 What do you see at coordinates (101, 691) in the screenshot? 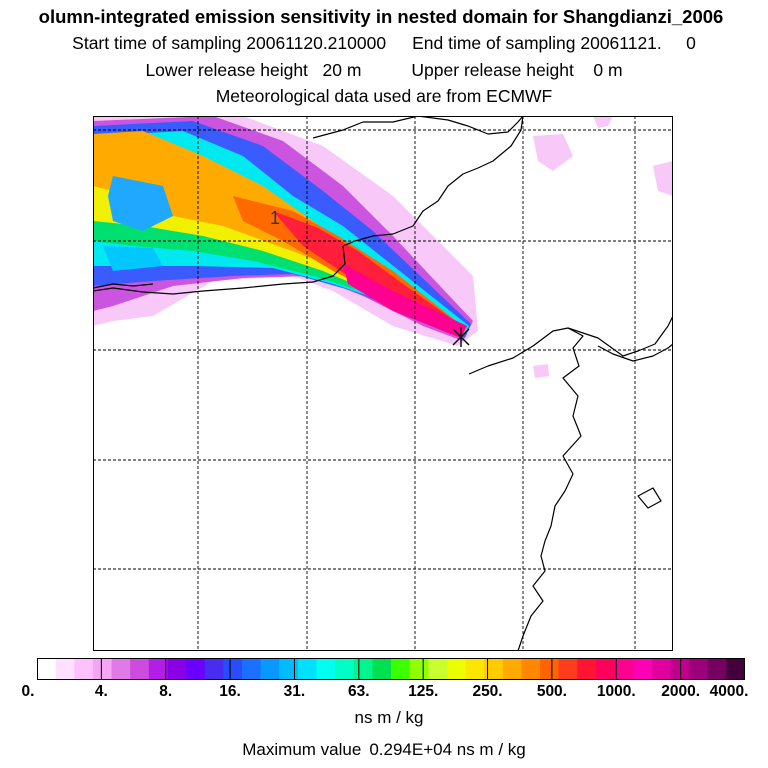
I see `colorbar-tick-label: 4.` at bounding box center [101, 691].